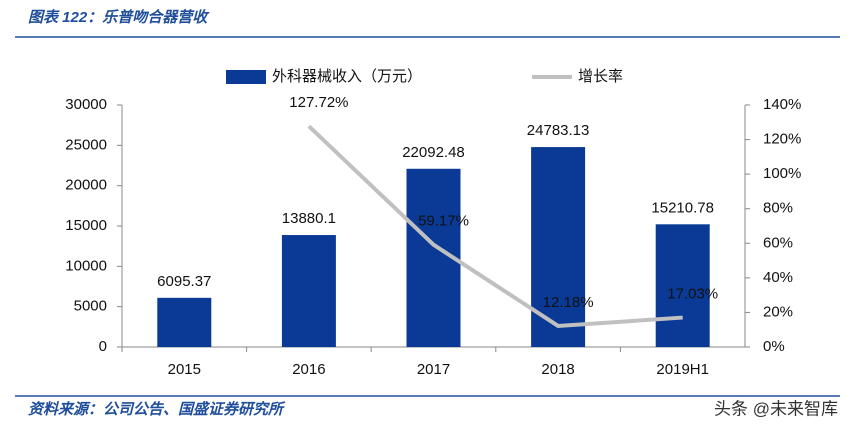  I want to click on y2-tick-label: 60%, so click(778, 242).